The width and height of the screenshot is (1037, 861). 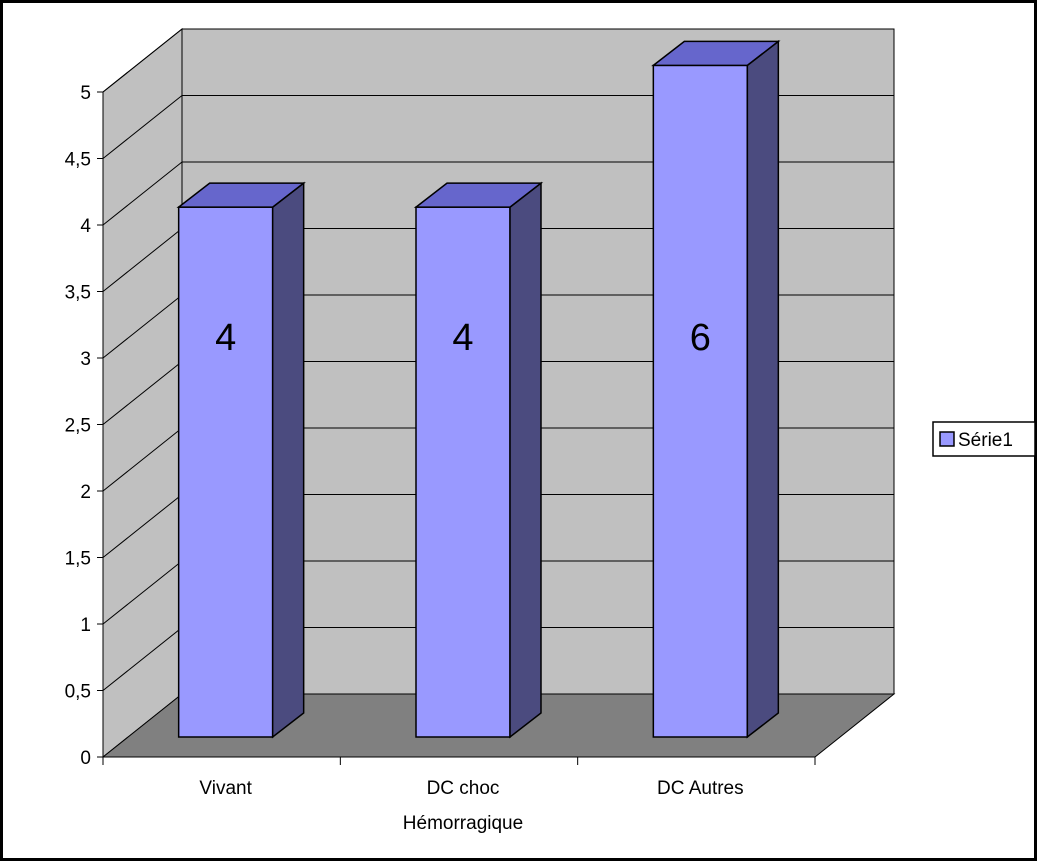 What do you see at coordinates (78, 692) in the screenshot?
I see `y-tick-label: 0,5` at bounding box center [78, 692].